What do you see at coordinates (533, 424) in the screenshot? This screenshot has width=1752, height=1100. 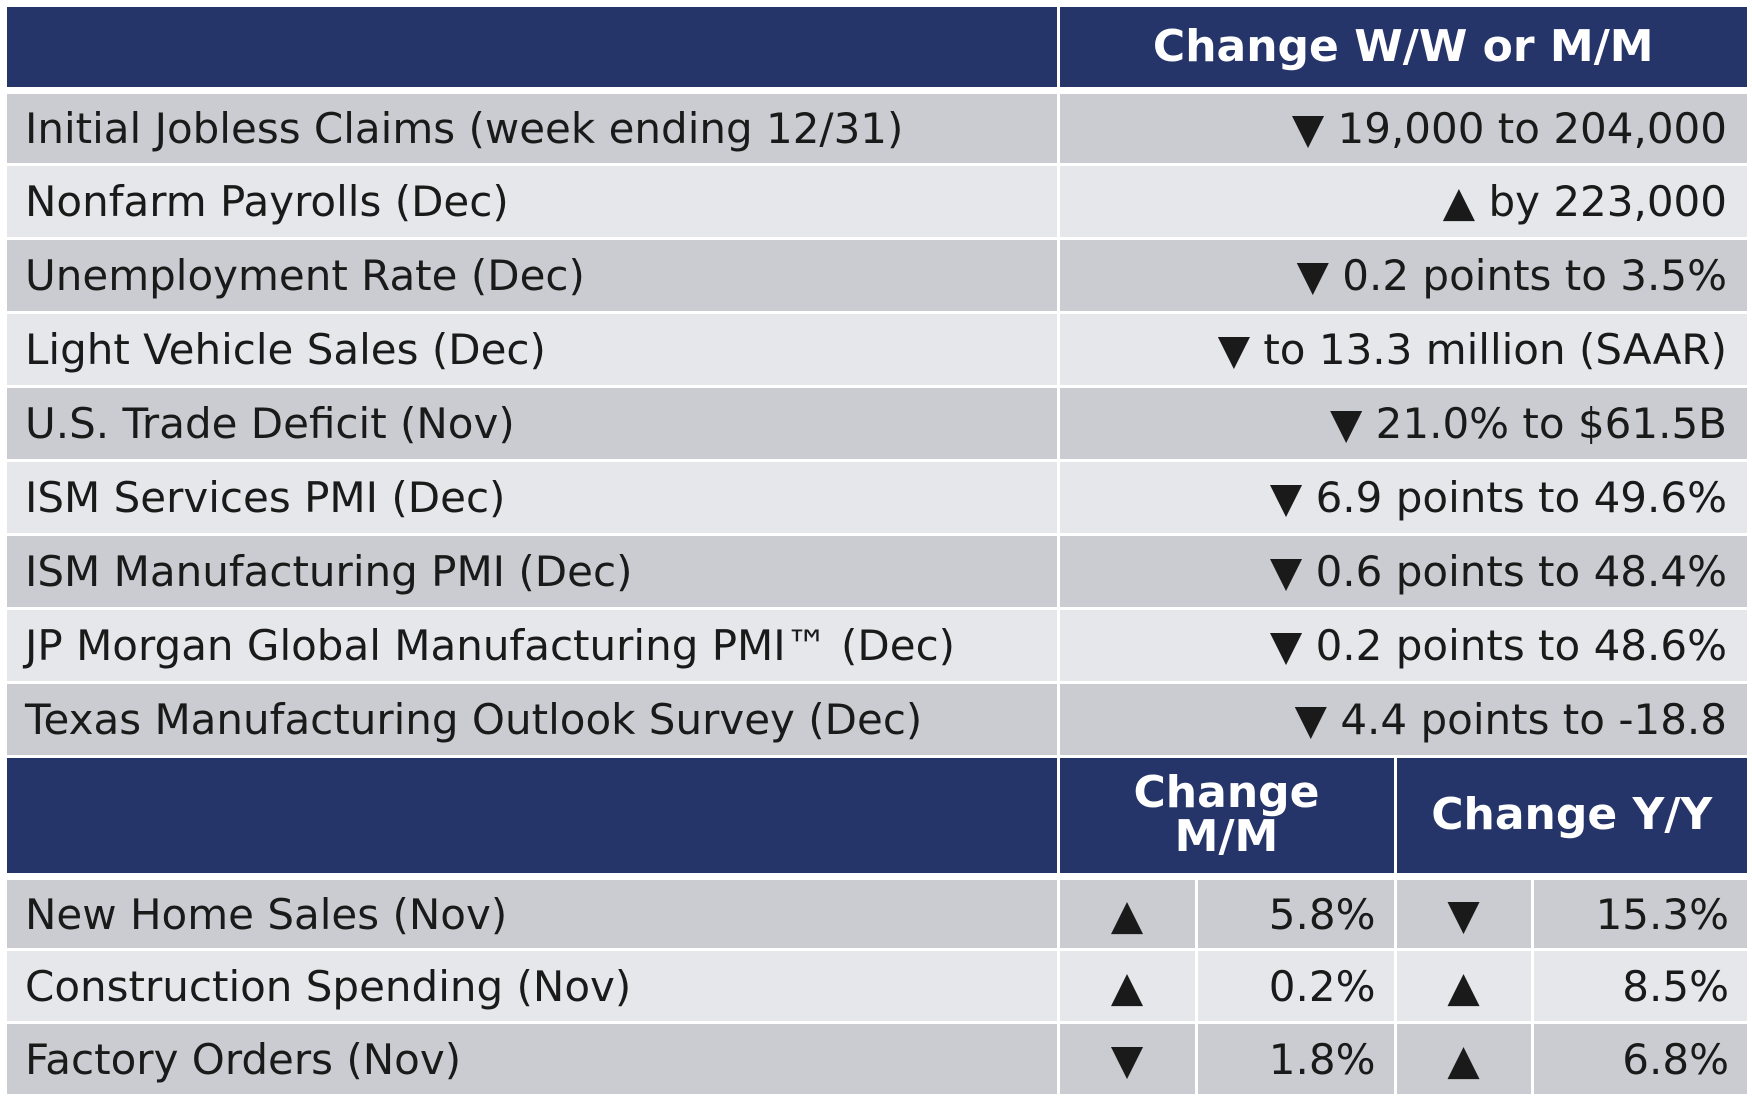 I see `indicator-label: U.S. Trade Deficit (Nov)` at bounding box center [533, 424].